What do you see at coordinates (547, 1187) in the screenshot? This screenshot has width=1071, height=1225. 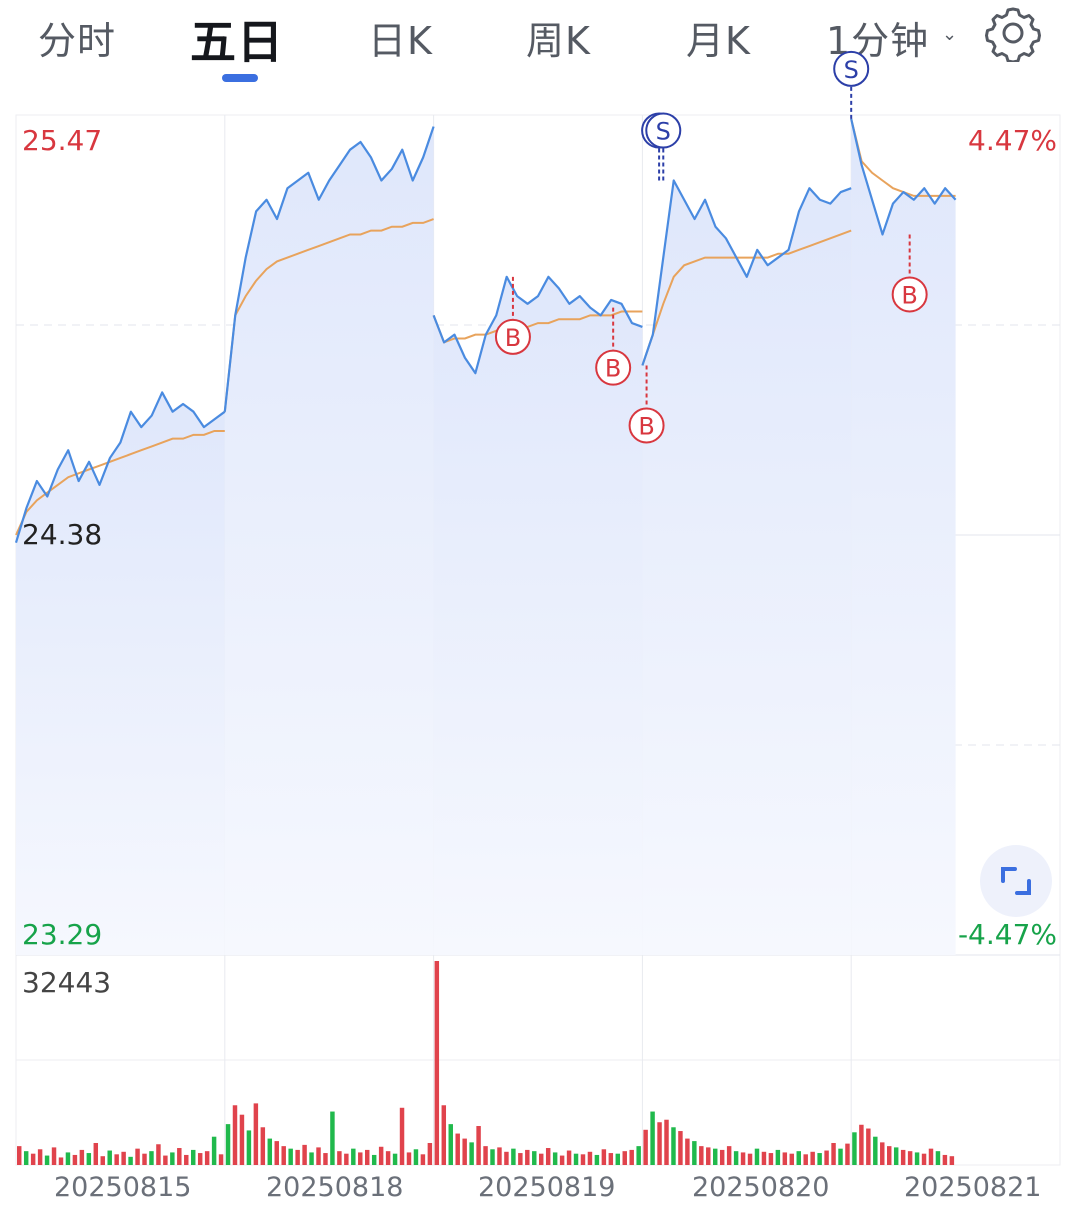 I see `x-tick-label: 20250819` at bounding box center [547, 1187].